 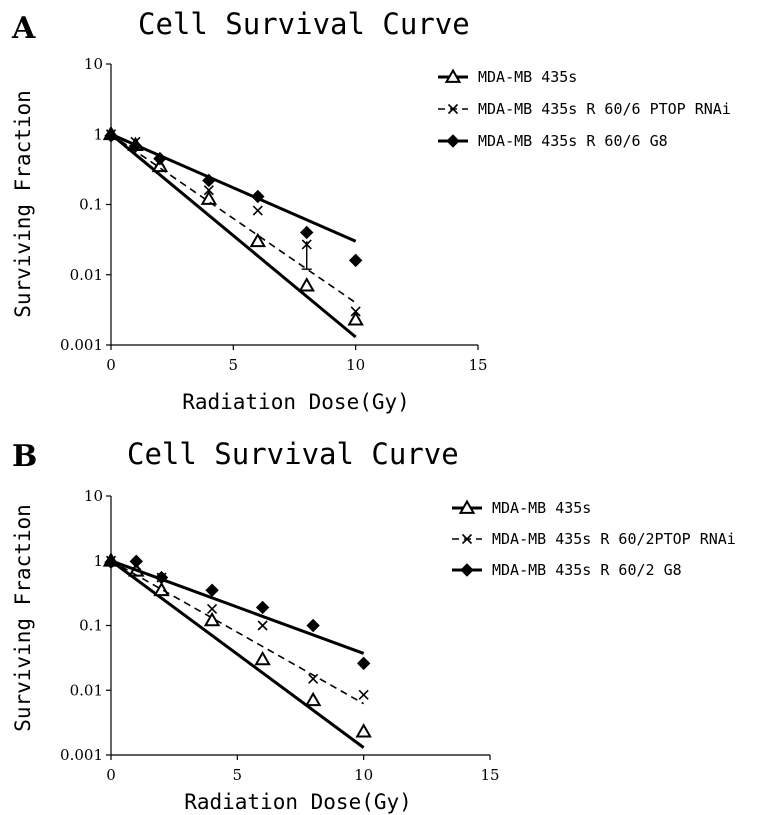 What do you see at coordinates (587, 570) in the screenshot?
I see `legend-label: MDA-MB 435s R 60/2 G8` at bounding box center [587, 570].